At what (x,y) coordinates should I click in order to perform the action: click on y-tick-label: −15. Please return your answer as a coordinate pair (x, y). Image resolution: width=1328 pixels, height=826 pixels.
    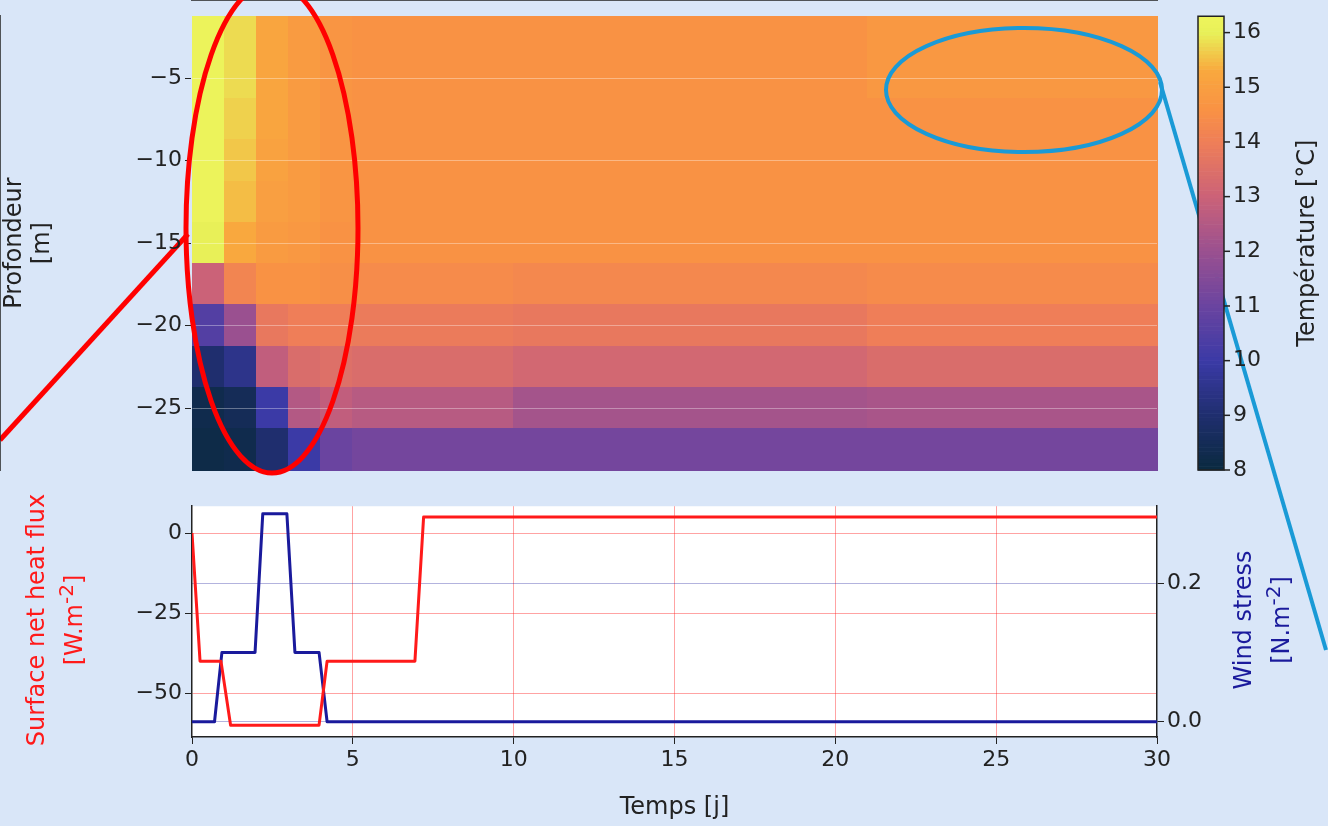
    Looking at the image, I should click on (158, 241).